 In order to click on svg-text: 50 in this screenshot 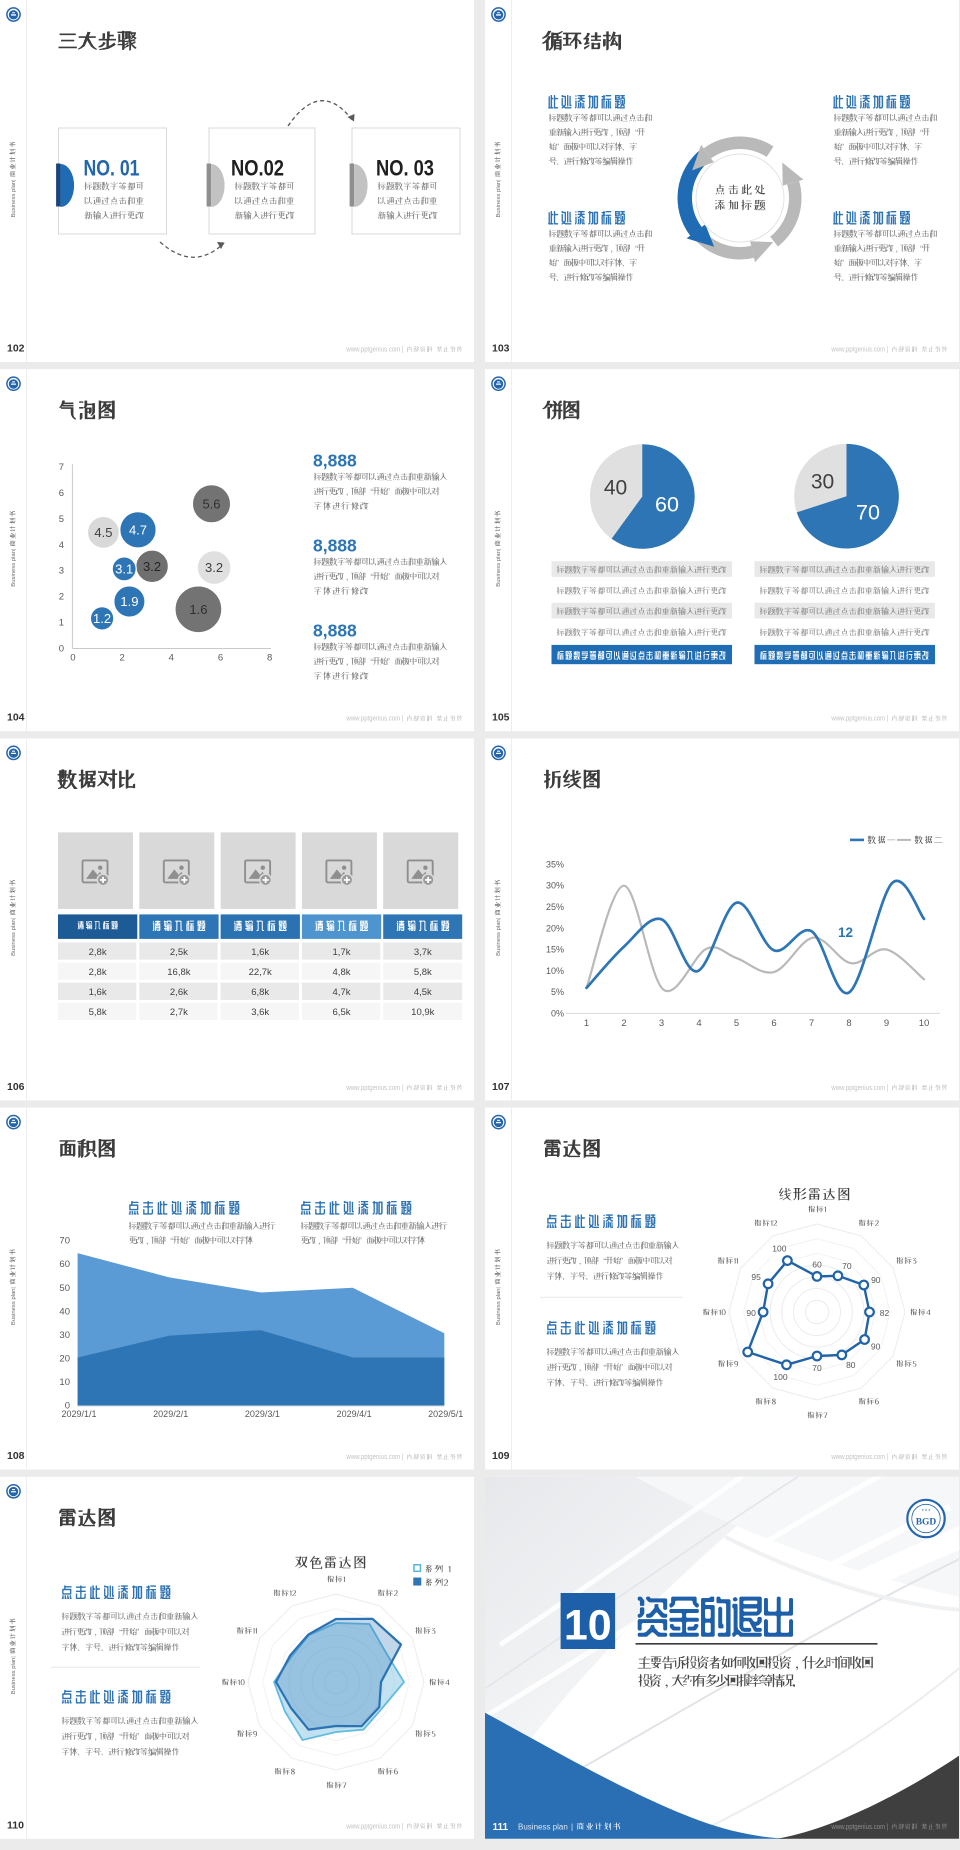, I will do `click(64, 1288)`.